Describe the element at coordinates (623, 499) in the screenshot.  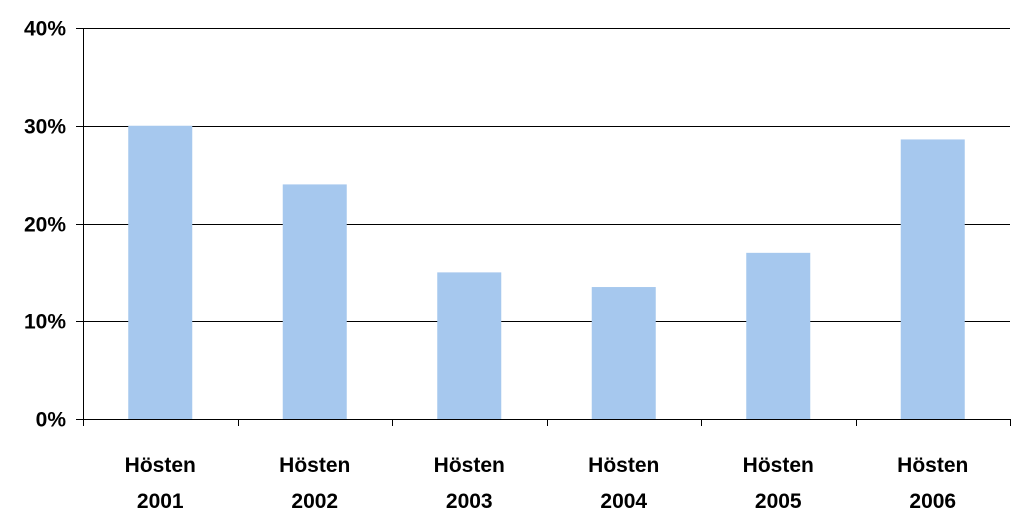
I see `x-tick-label-line: 2004` at that location.